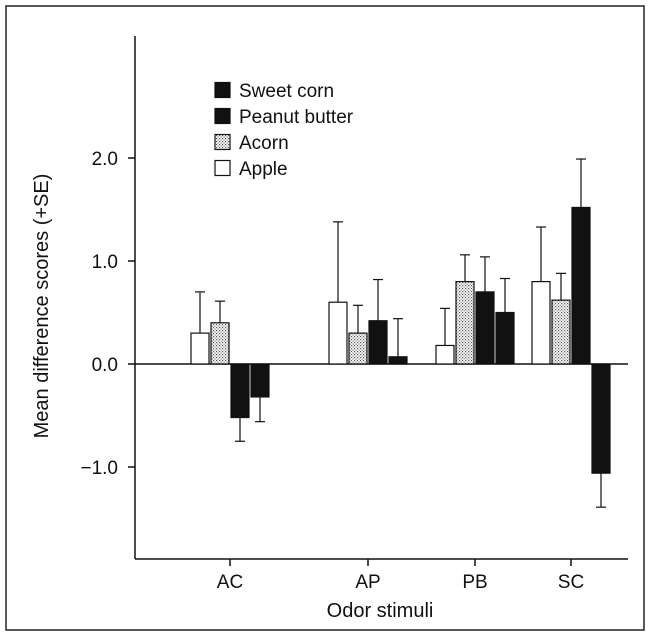  I want to click on y-tick-label: 2.0, so click(105, 159).